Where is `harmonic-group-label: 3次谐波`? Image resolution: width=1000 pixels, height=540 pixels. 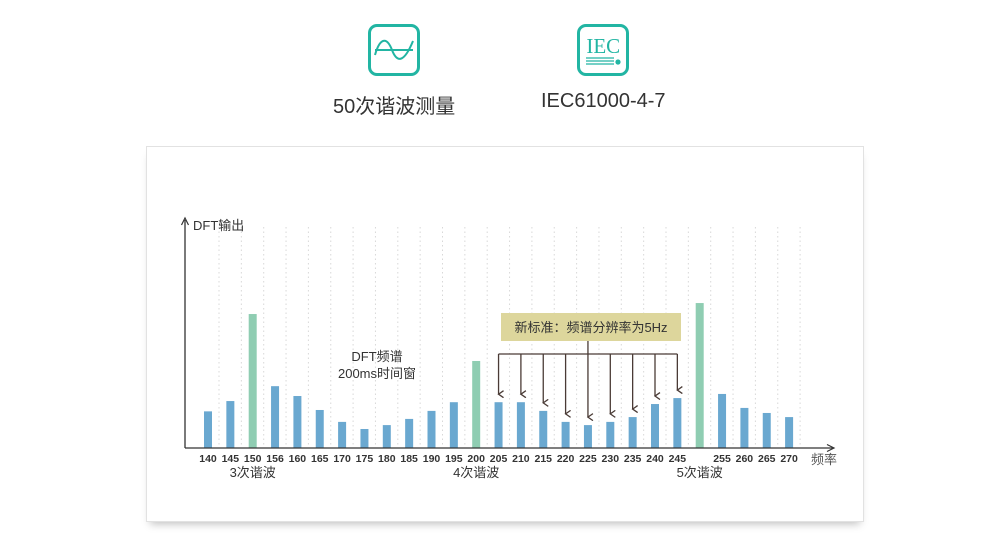 harmonic-group-label: 3次谐波 is located at coordinates (253, 472).